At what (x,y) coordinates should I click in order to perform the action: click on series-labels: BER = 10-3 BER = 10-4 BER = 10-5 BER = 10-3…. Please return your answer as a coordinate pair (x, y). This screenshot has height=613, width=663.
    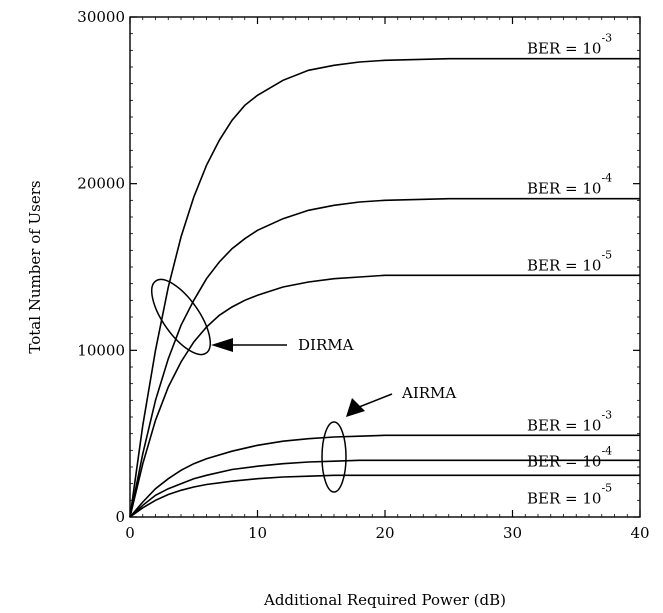
    Looking at the image, I should click on (569, 270).